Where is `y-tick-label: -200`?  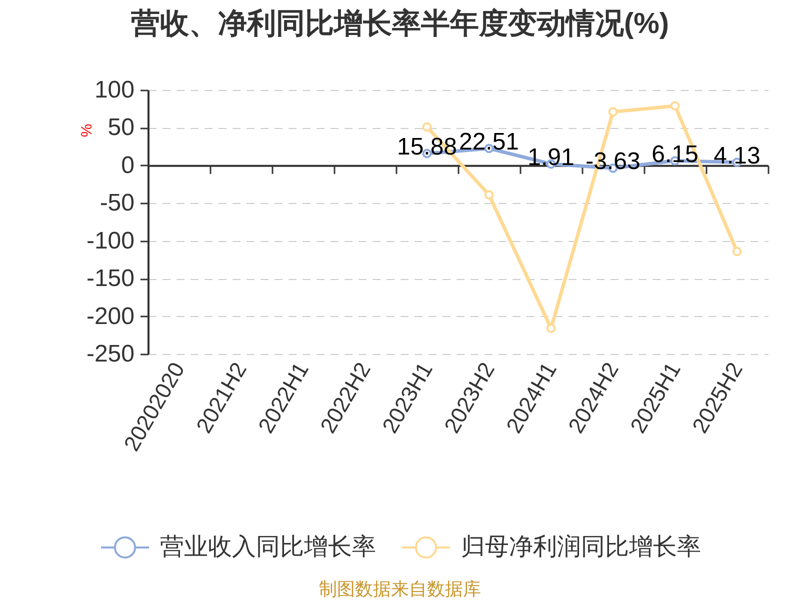
y-tick-label: -200 is located at coordinates (110, 316).